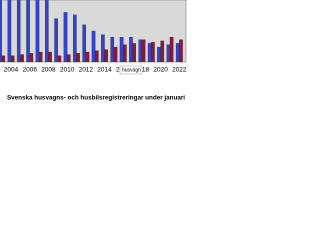  What do you see at coordinates (160, 70) in the screenshot?
I see `x-tick-label: 2020` at bounding box center [160, 70].